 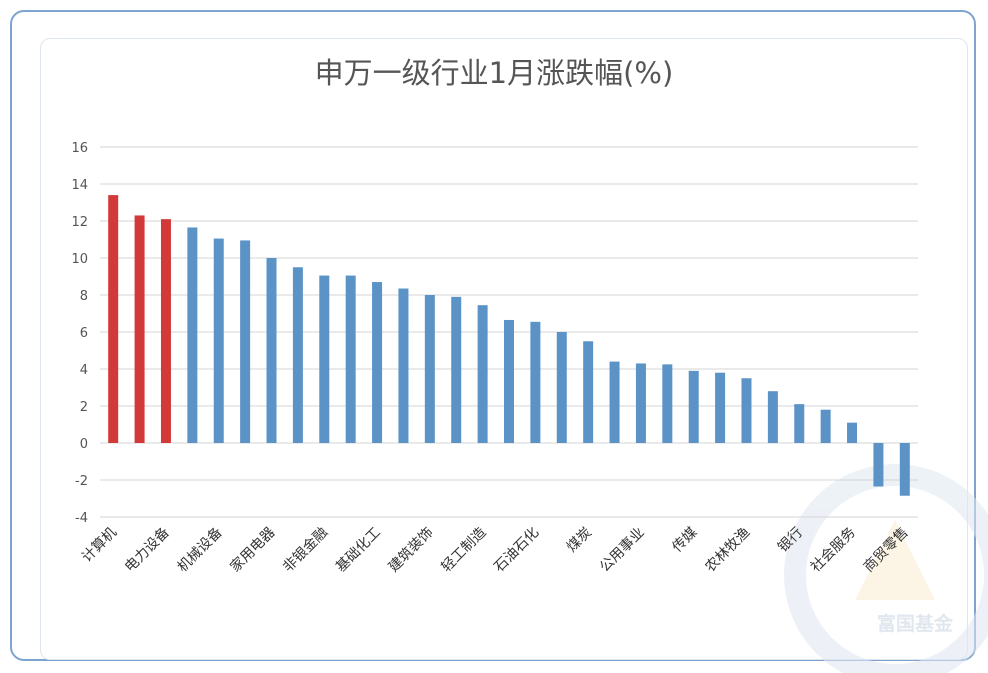 I want to click on x-tick-label: 计算机, so click(x=99, y=545).